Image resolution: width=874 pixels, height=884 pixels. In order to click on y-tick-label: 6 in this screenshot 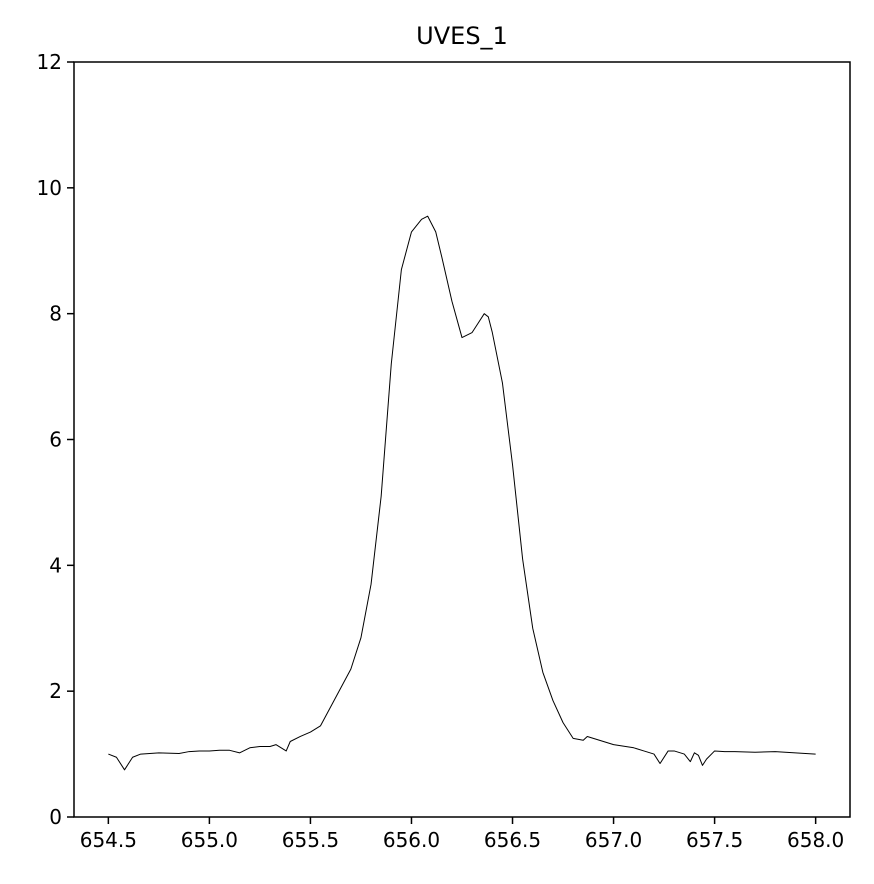, I will do `click(55, 440)`.